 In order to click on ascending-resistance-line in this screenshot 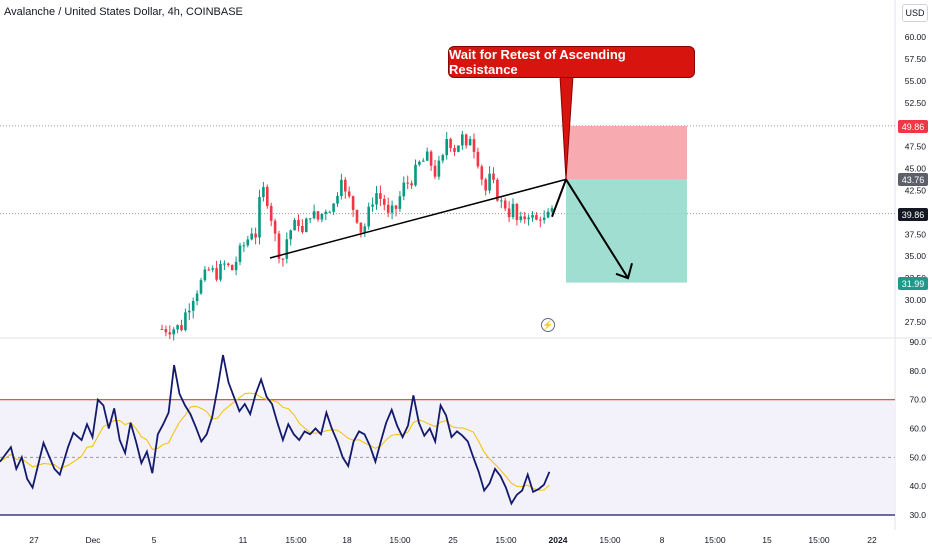, I will do `click(418, 218)`.